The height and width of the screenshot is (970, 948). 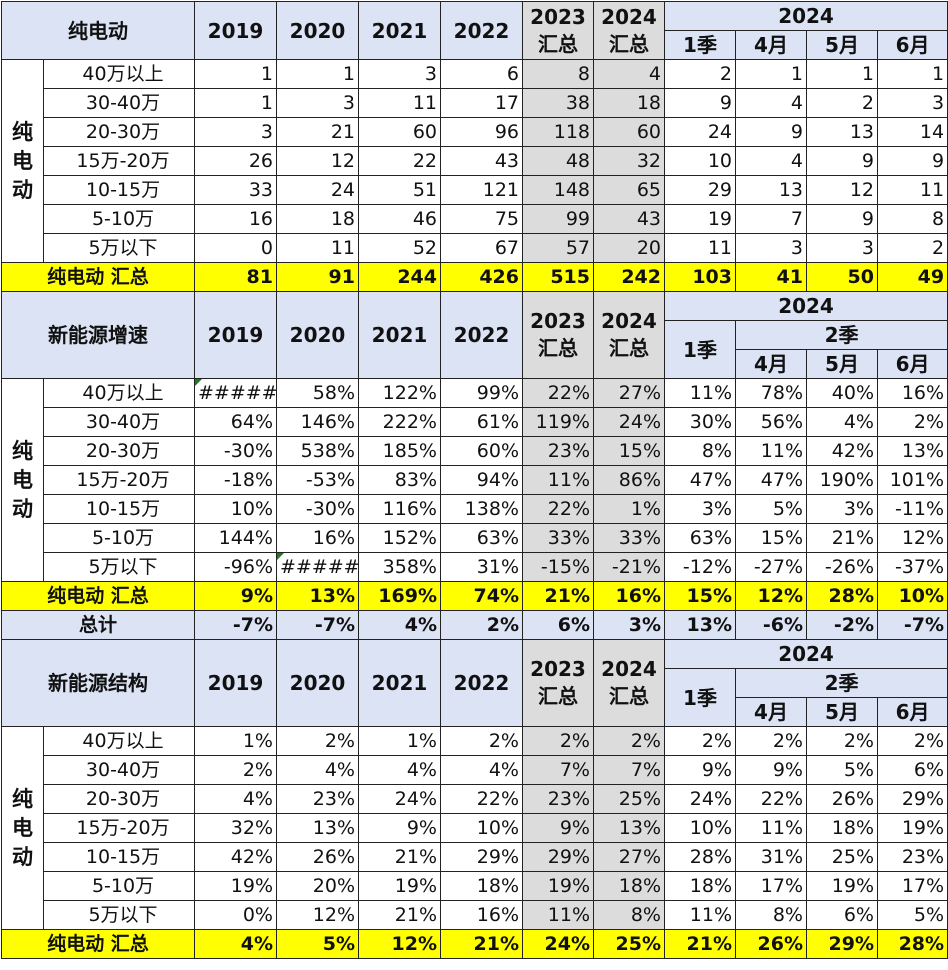 What do you see at coordinates (629, 857) in the screenshot?
I see `data-cell: 27%` at bounding box center [629, 857].